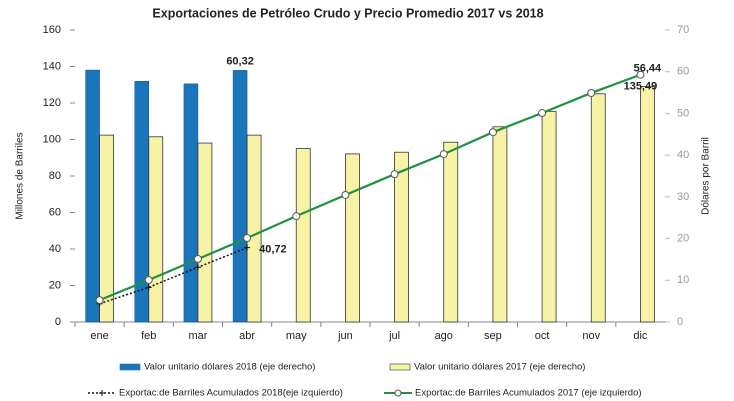 Image resolution: width=734 pixels, height=401 pixels. Describe the element at coordinates (683, 113) in the screenshot. I see `y2-tick-label: 50` at that location.